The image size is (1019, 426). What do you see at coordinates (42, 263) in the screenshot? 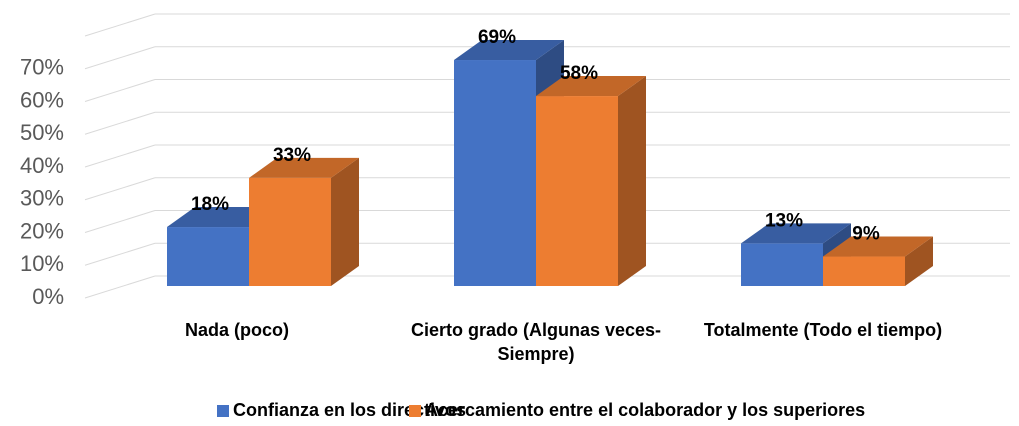
I see `y-tick-label: 10%` at bounding box center [42, 263].